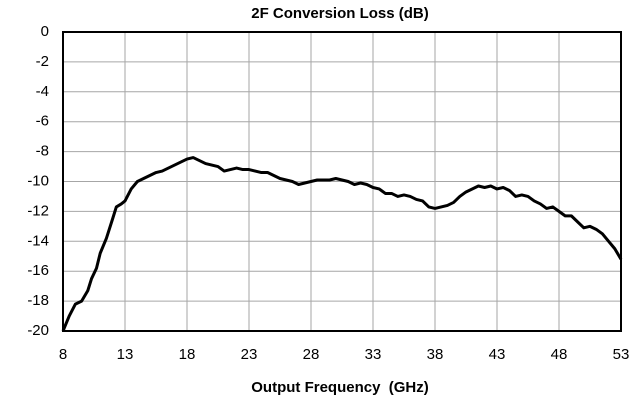 The width and height of the screenshot is (633, 403). Describe the element at coordinates (63, 354) in the screenshot. I see `x-tick-label: 8` at that location.